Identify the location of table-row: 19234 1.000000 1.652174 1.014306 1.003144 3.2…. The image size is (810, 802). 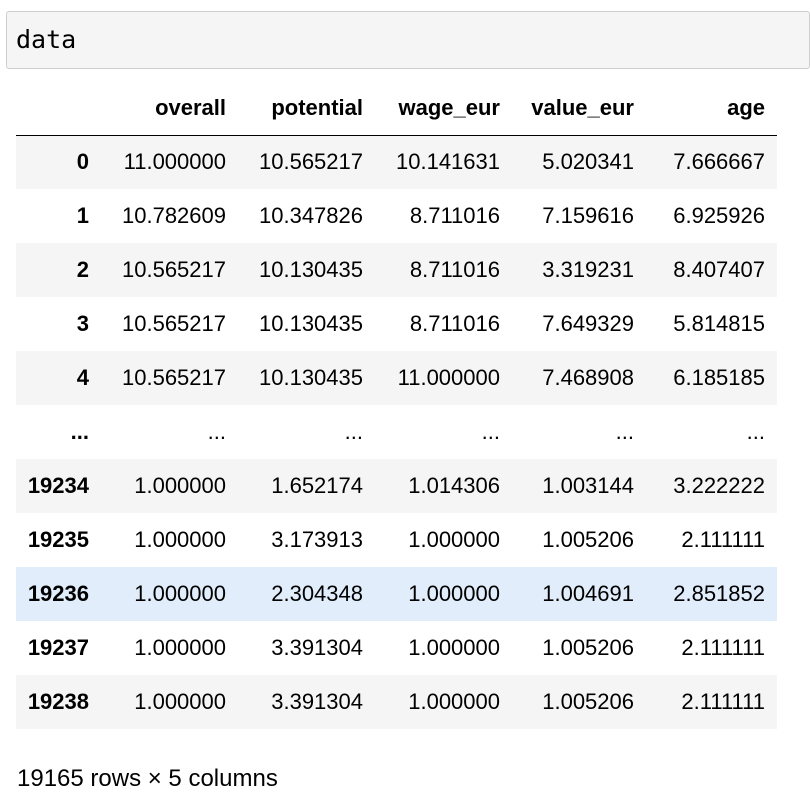
(396, 486).